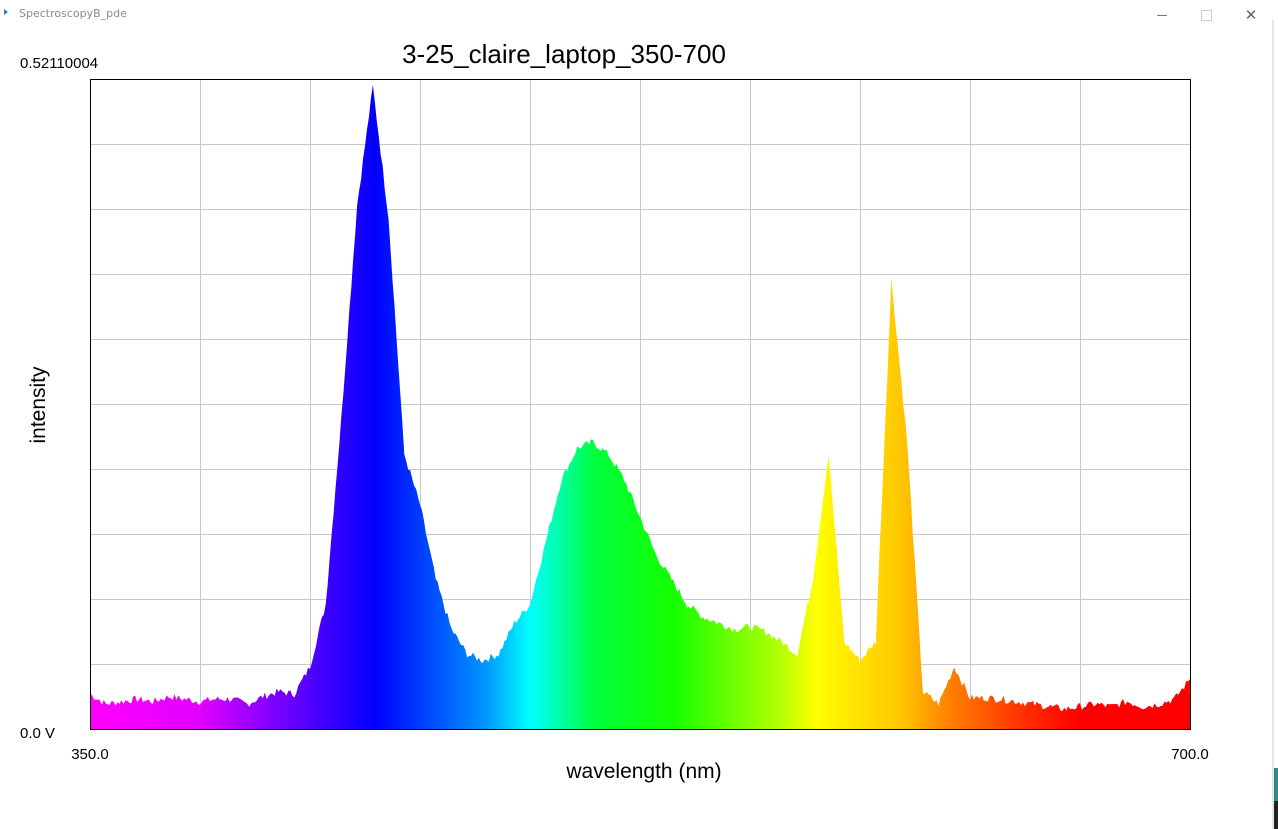 The height and width of the screenshot is (829, 1278). What do you see at coordinates (73, 13) in the screenshot?
I see `window-title: SpectroscopyB_pde` at bounding box center [73, 13].